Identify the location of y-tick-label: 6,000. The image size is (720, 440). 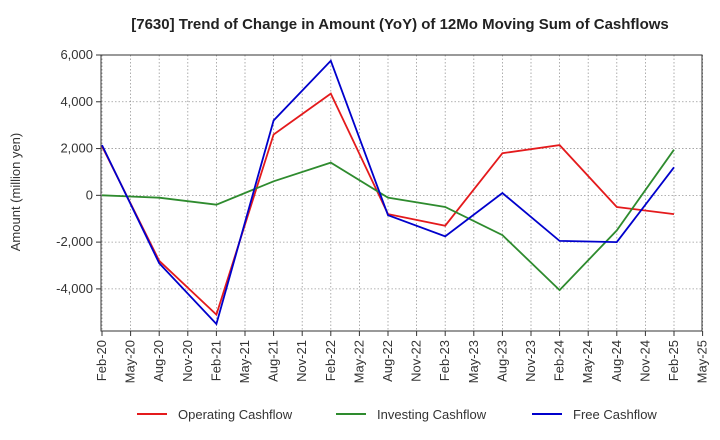
(76, 54).